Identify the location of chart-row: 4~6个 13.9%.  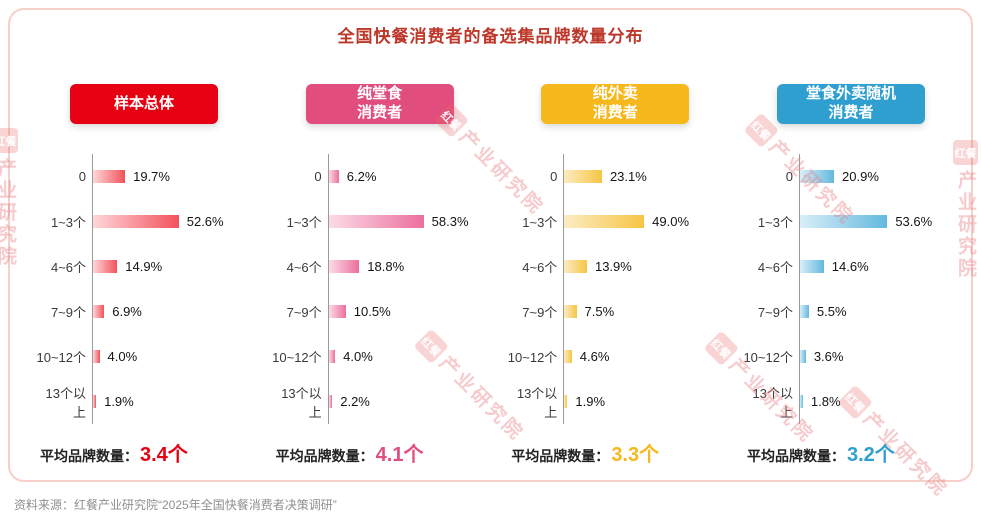
(615, 266).